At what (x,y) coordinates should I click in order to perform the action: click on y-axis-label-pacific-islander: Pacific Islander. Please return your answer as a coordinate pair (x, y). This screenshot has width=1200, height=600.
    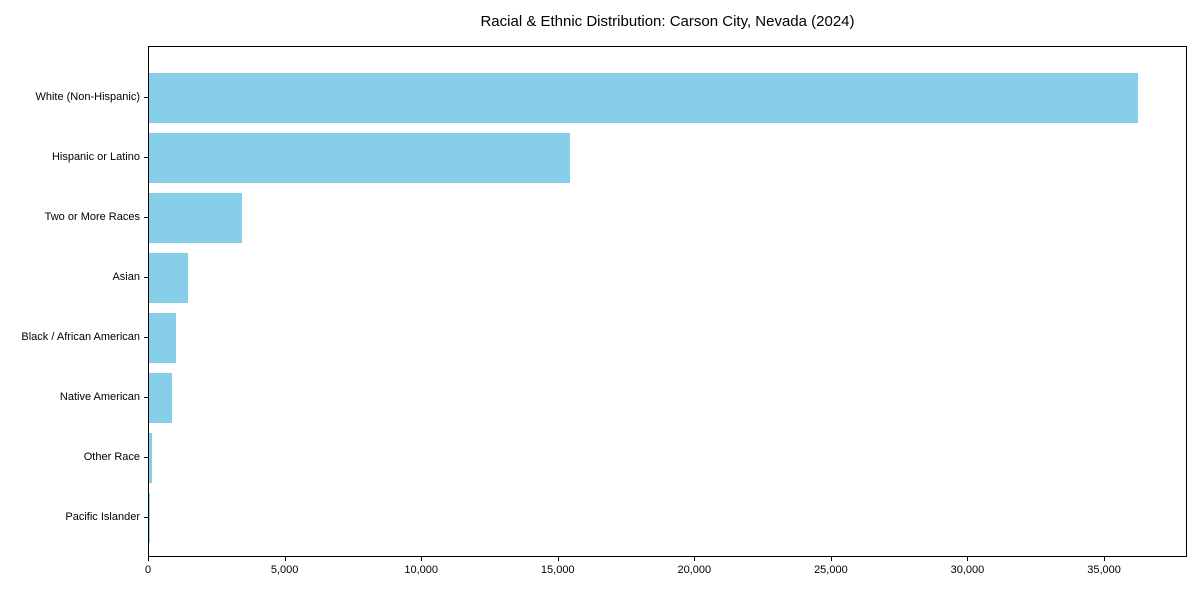
    Looking at the image, I should click on (102, 517).